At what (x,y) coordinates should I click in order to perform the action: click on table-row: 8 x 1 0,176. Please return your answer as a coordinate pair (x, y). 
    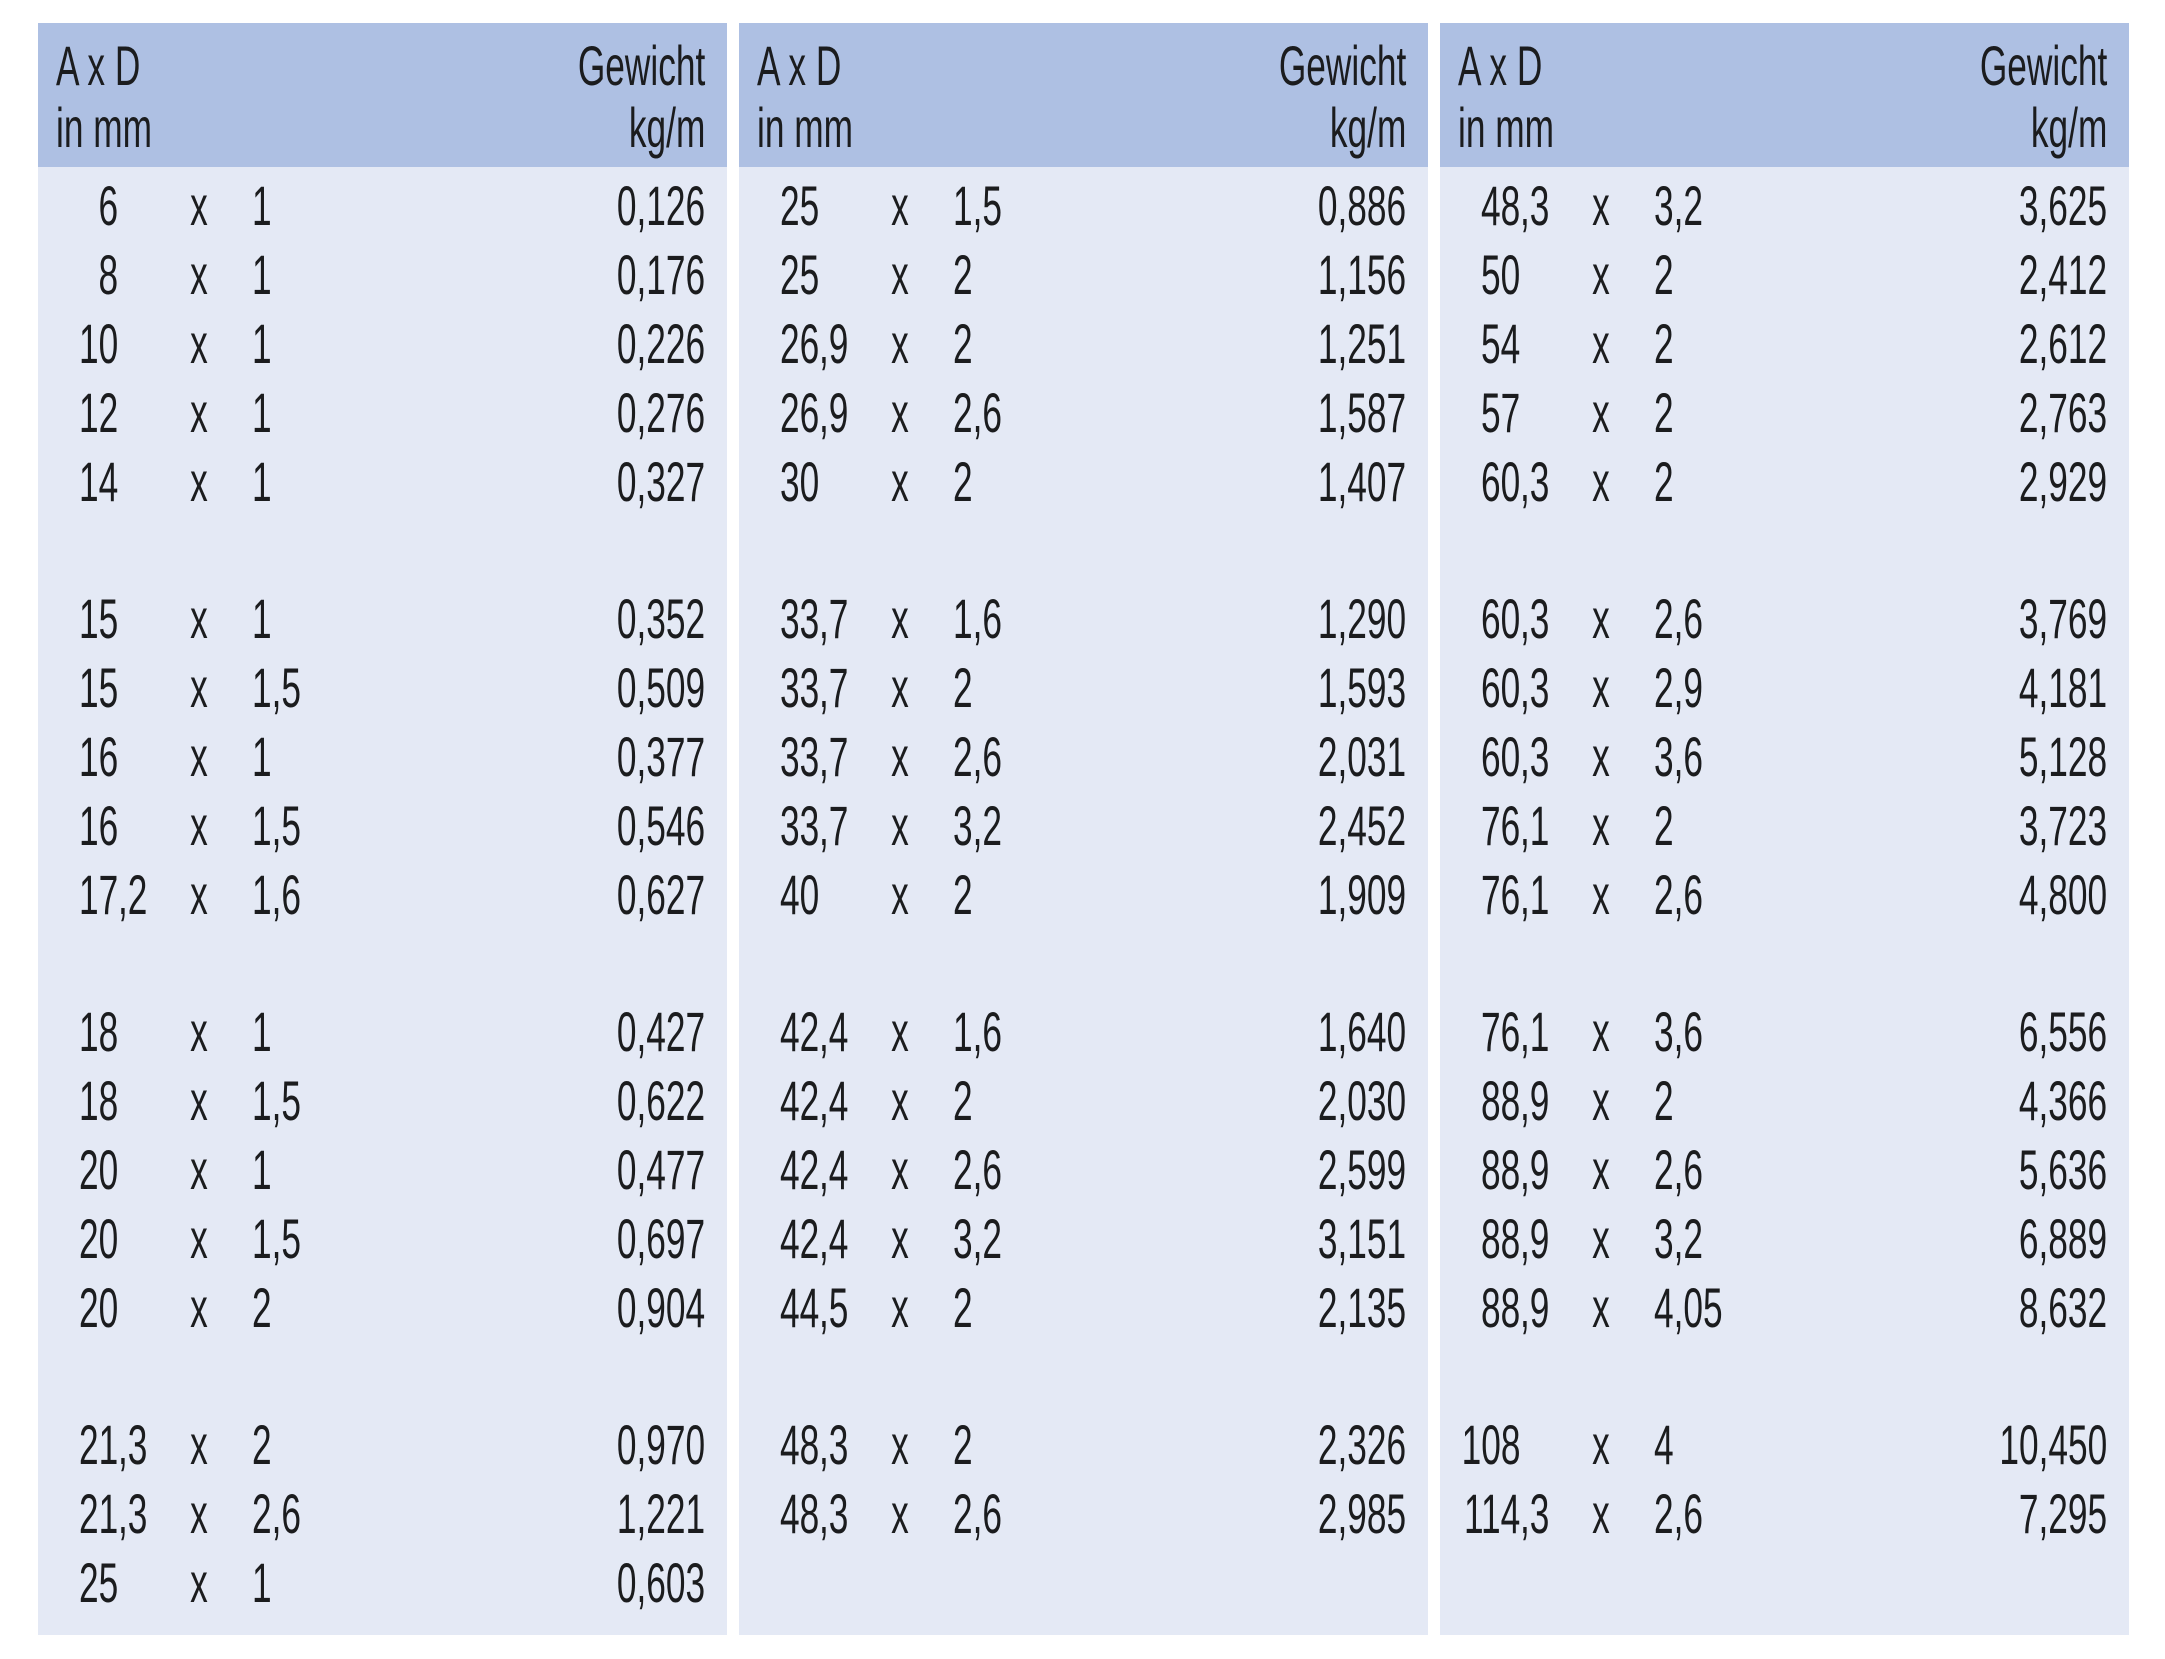
    Looking at the image, I should click on (382, 274).